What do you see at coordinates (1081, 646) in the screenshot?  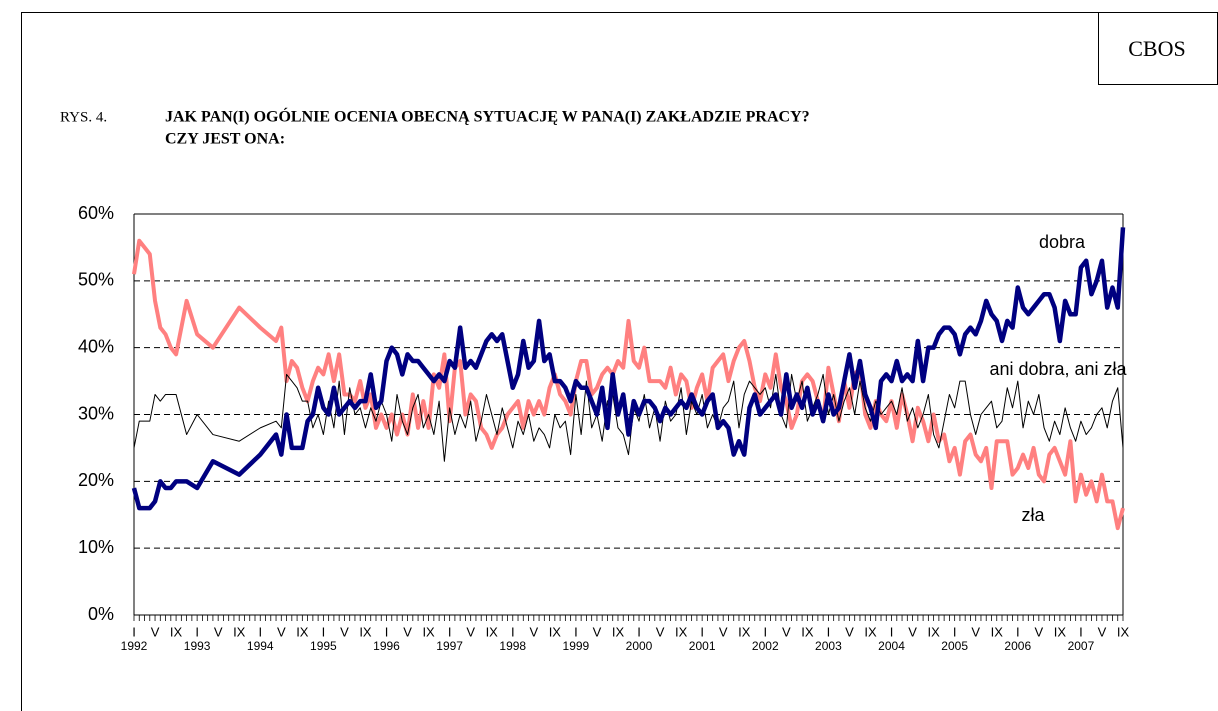 I see `year-label: 2007` at bounding box center [1081, 646].